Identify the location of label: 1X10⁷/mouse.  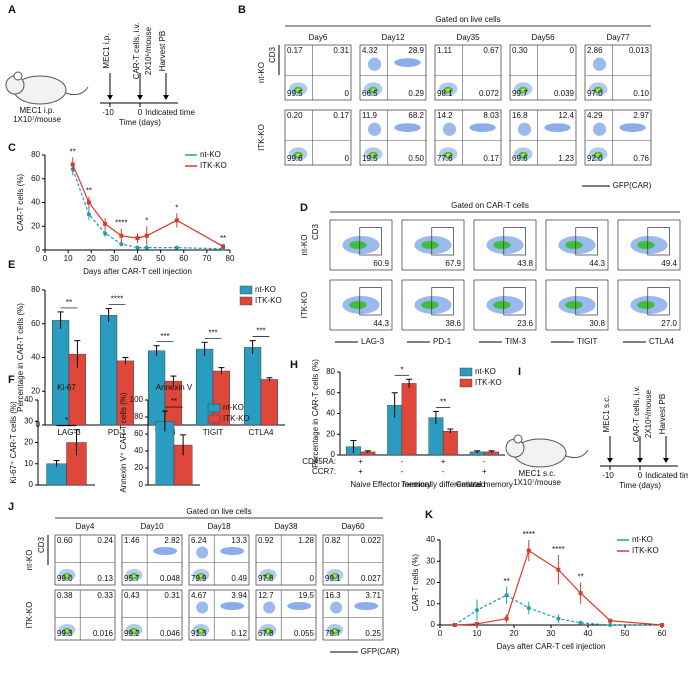
(37, 119).